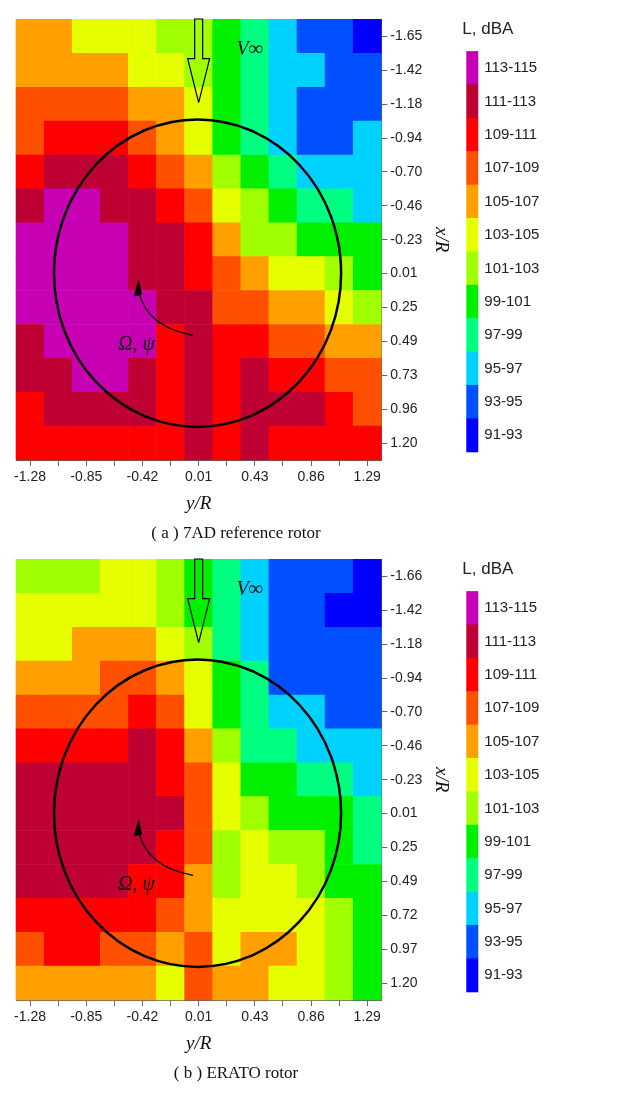 Image resolution: width=639 pixels, height=1100 pixels. I want to click on y-tick-label: 0.72, so click(404, 914).